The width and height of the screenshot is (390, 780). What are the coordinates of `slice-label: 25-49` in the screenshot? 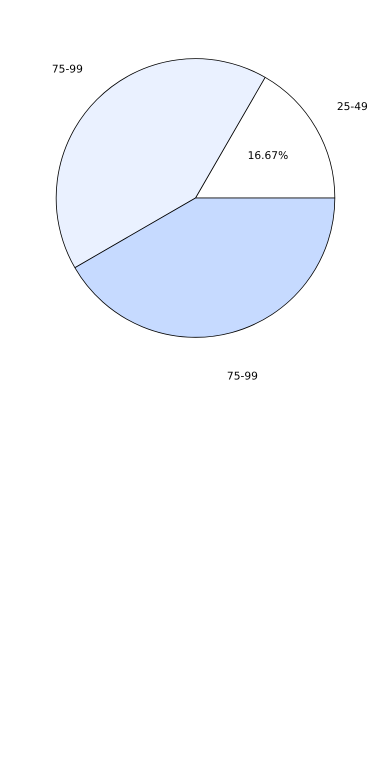 It's located at (352, 107).